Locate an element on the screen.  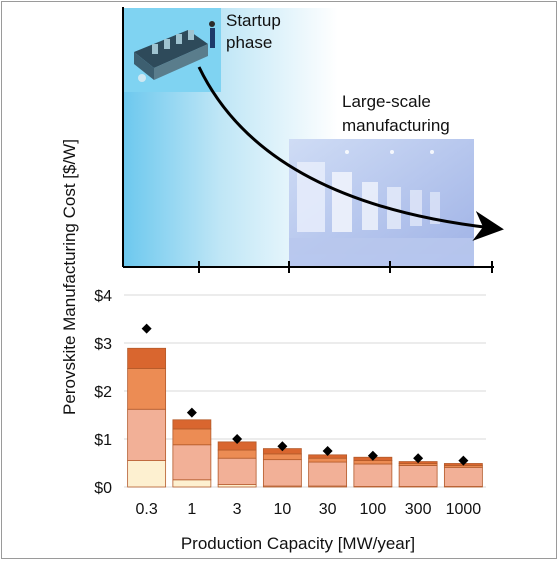
x-tick-label: 3 is located at coordinates (237, 509).